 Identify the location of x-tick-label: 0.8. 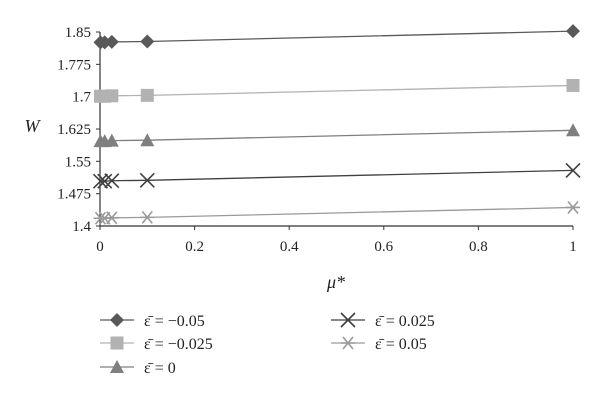
(478, 247).